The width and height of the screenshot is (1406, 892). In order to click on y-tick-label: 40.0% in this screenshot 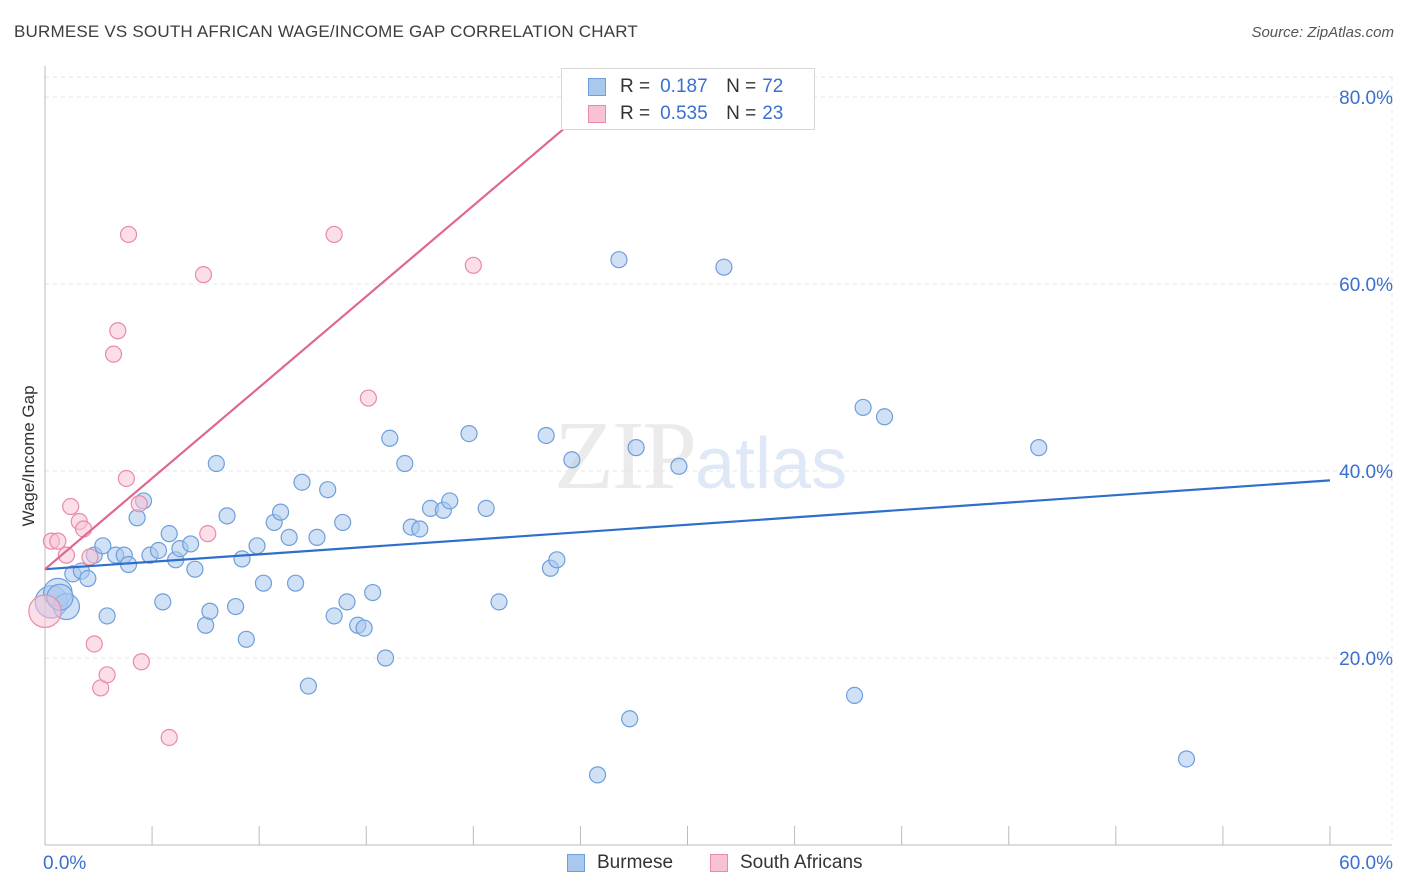, I will do `click(1366, 472)`.